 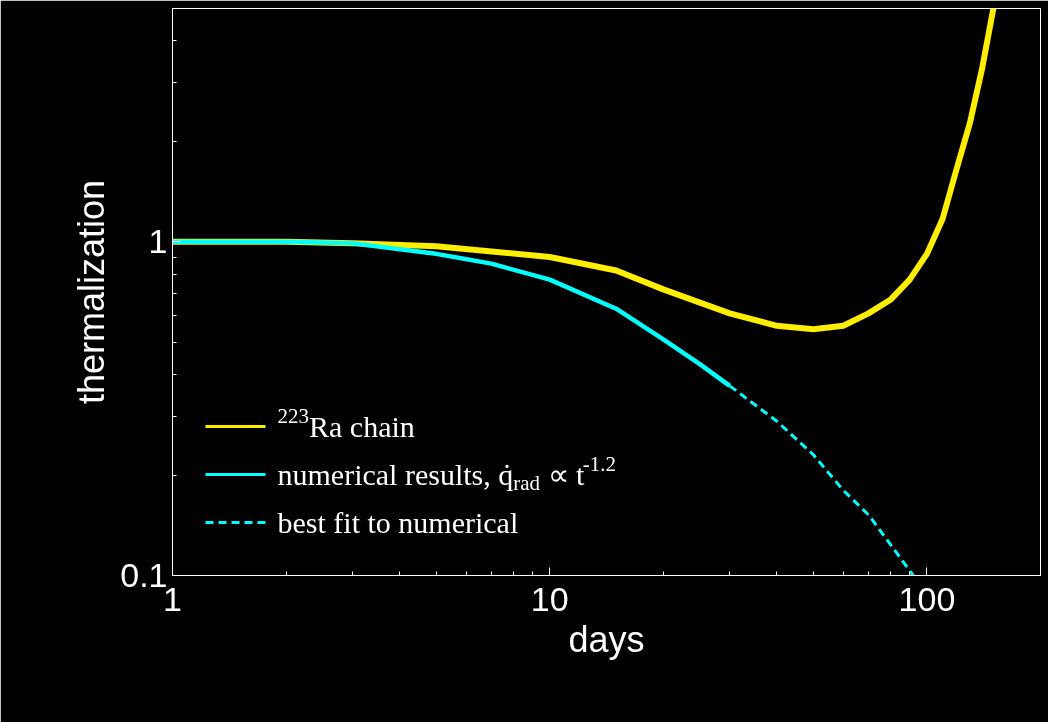 I want to click on x-axis-title: days, so click(x=606, y=639).